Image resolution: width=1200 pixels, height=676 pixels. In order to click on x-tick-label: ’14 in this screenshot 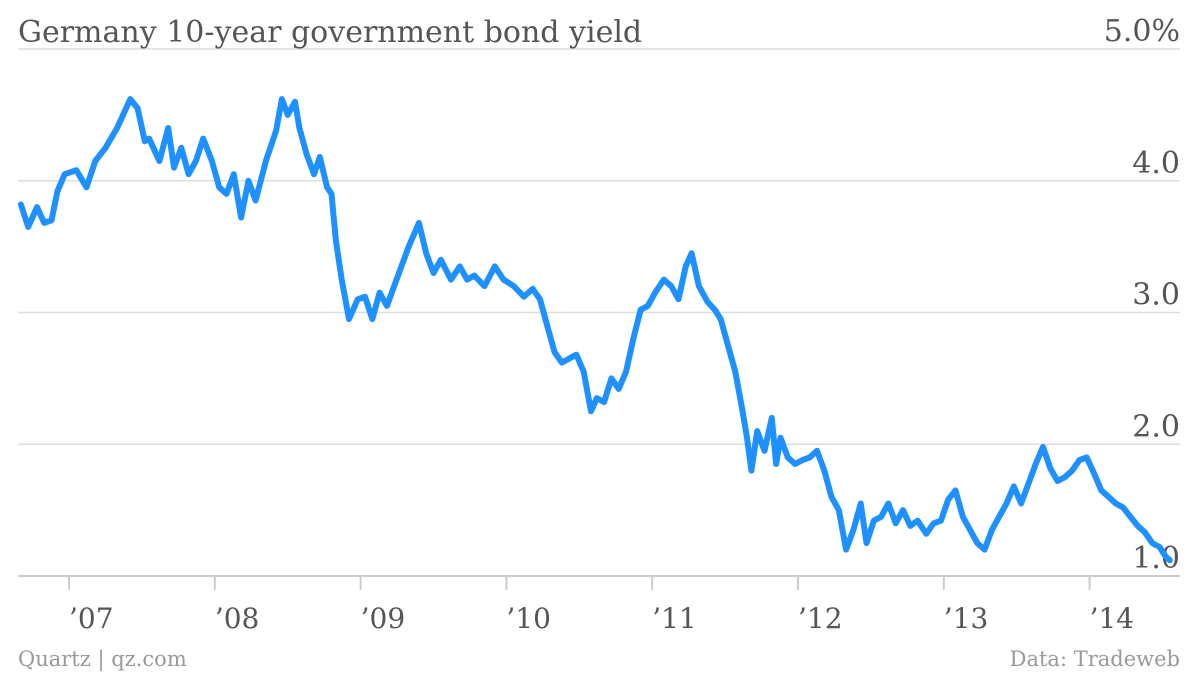, I will do `click(1112, 618)`.